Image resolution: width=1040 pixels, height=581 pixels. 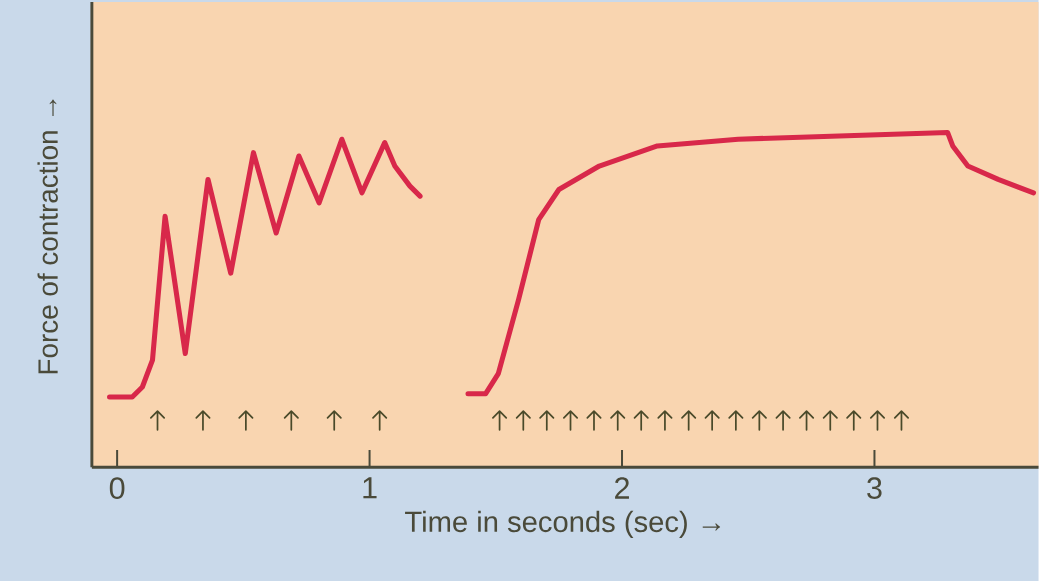 I want to click on x-axis-title: Time in seconds (sec) →, so click(x=563, y=524).